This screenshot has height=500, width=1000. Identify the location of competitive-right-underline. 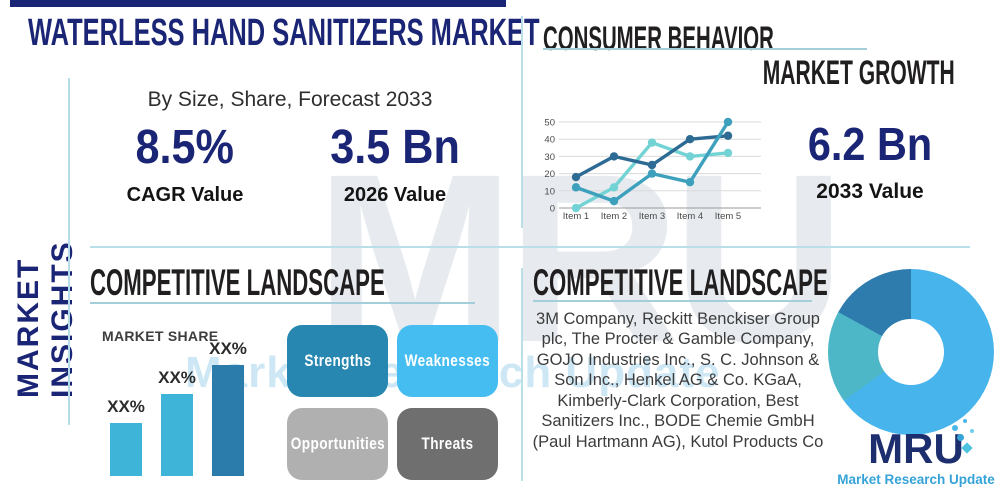
(672, 301).